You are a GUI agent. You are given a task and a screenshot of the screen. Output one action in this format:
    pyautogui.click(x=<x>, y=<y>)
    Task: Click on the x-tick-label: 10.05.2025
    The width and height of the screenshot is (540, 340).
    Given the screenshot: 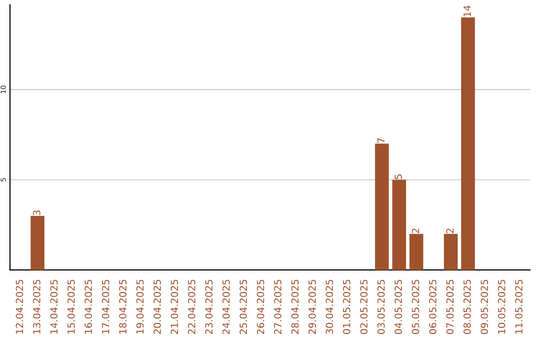 What is the action you would take?
    pyautogui.click(x=502, y=307)
    